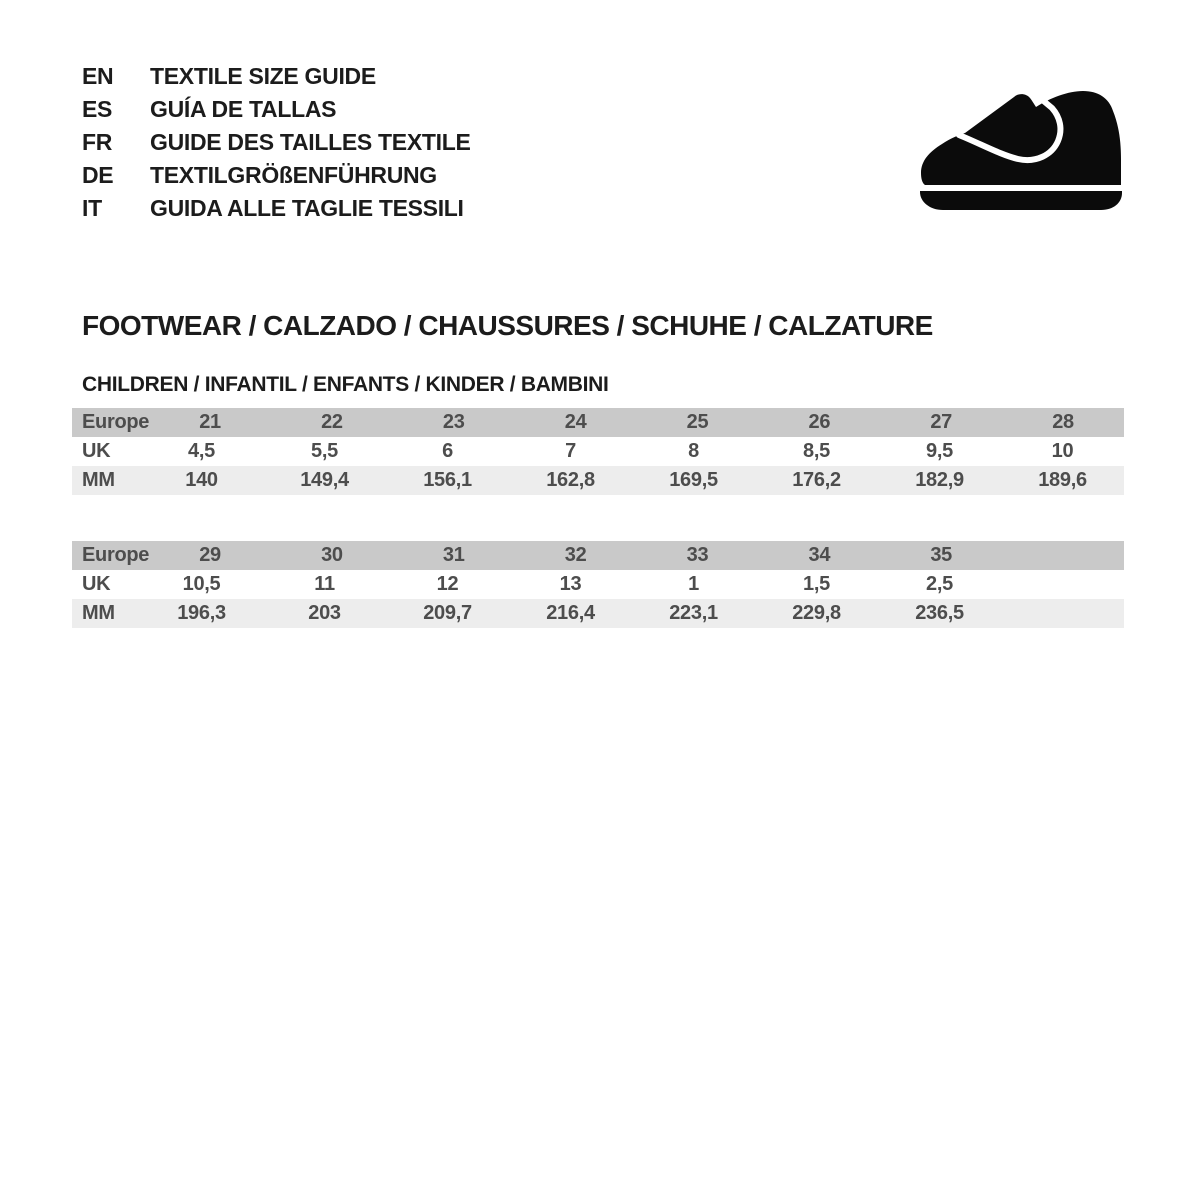 The image size is (1200, 1200). Describe the element at coordinates (570, 613) in the screenshot. I see `size-value: 216,4` at that location.